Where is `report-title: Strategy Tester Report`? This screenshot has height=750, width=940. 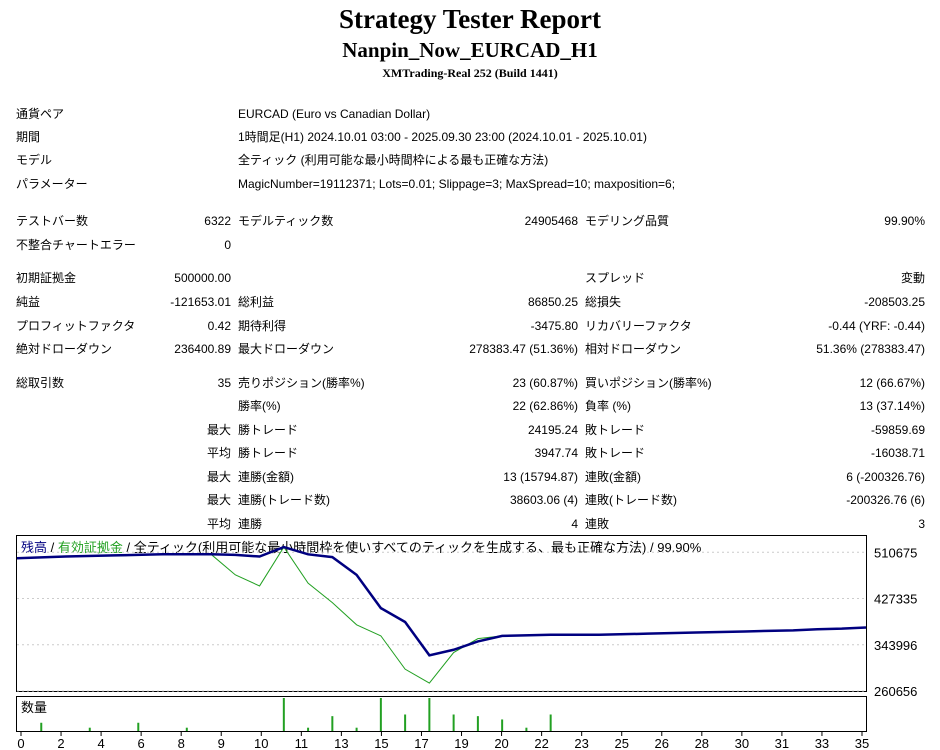 report-title: Strategy Tester Report is located at coordinates (470, 19).